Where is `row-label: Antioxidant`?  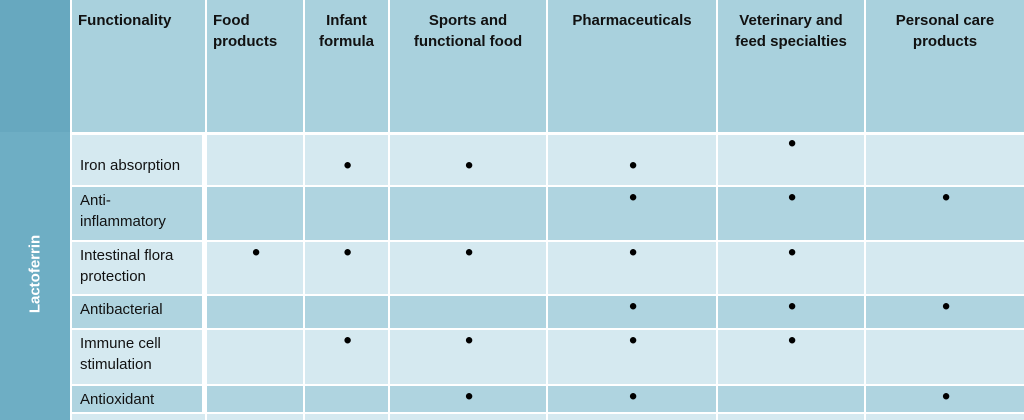
row-label: Antioxidant is located at coordinates (137, 399).